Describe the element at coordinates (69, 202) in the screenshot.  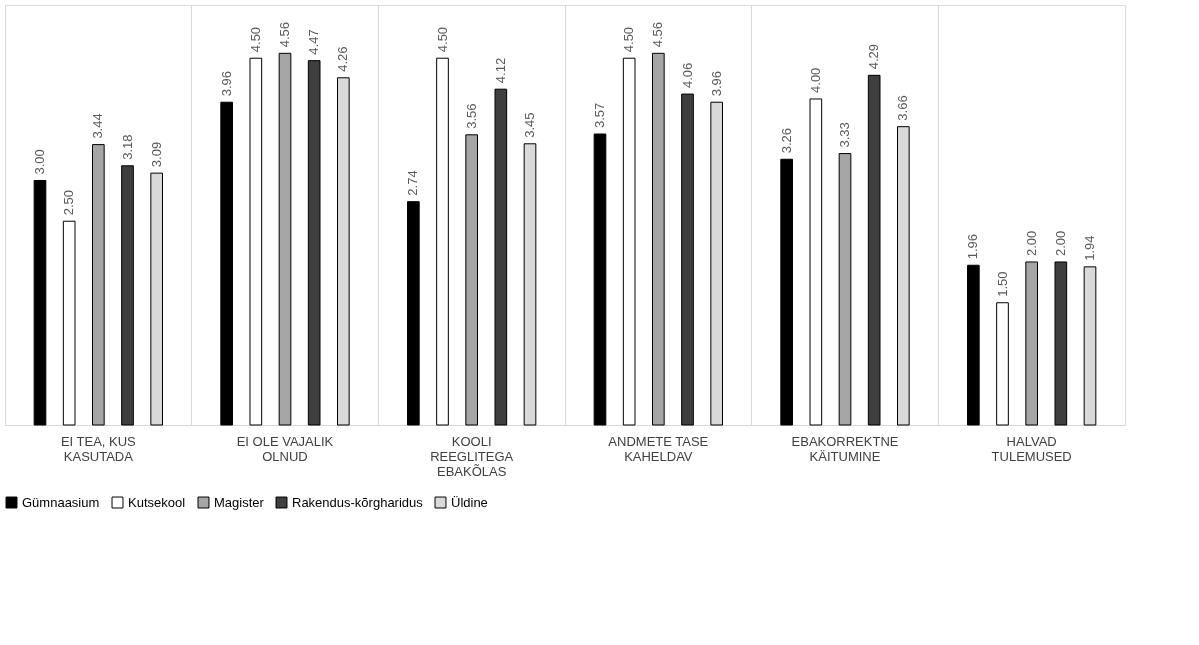
I see `data-label: 2.50` at that location.